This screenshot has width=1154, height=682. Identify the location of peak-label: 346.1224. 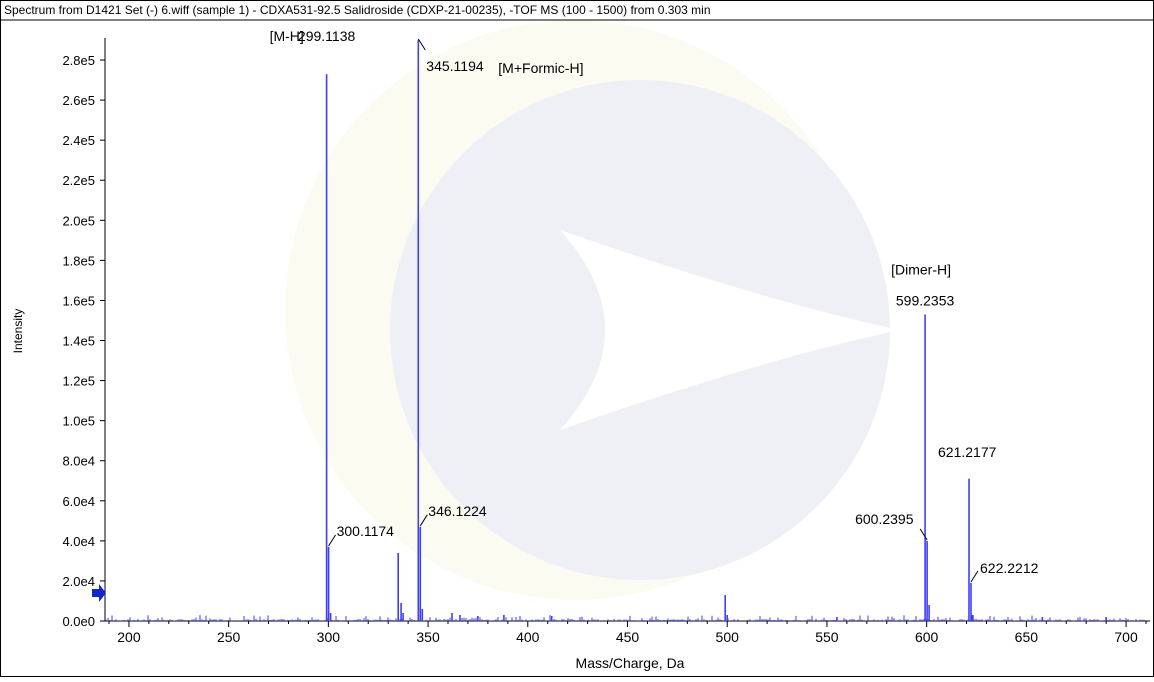
(457, 511).